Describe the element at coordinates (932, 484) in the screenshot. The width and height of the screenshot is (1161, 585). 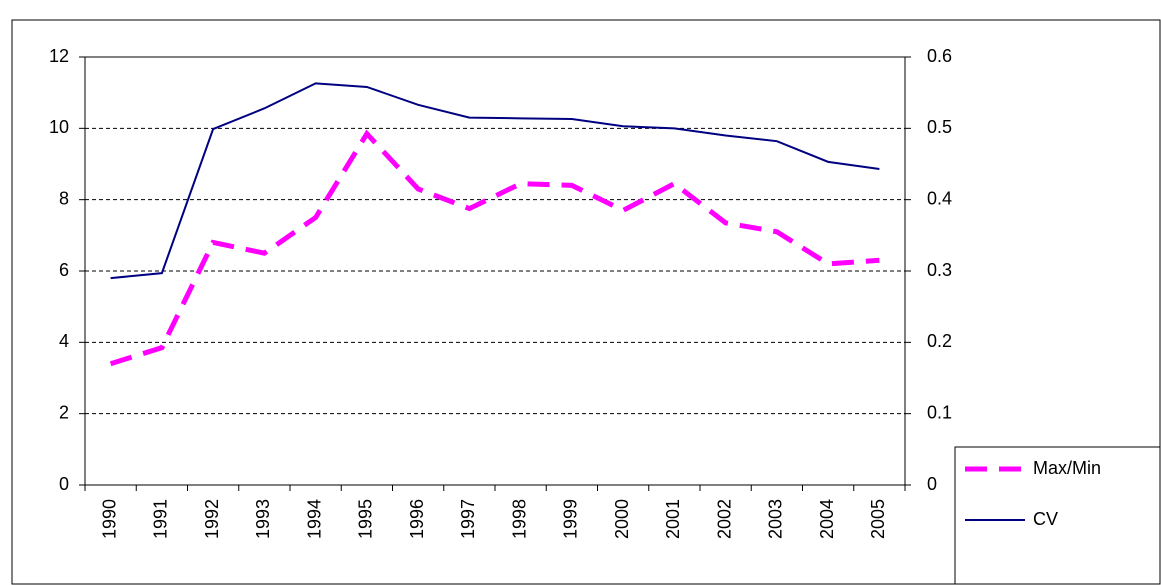
I see `y2-tick-label: 0` at that location.